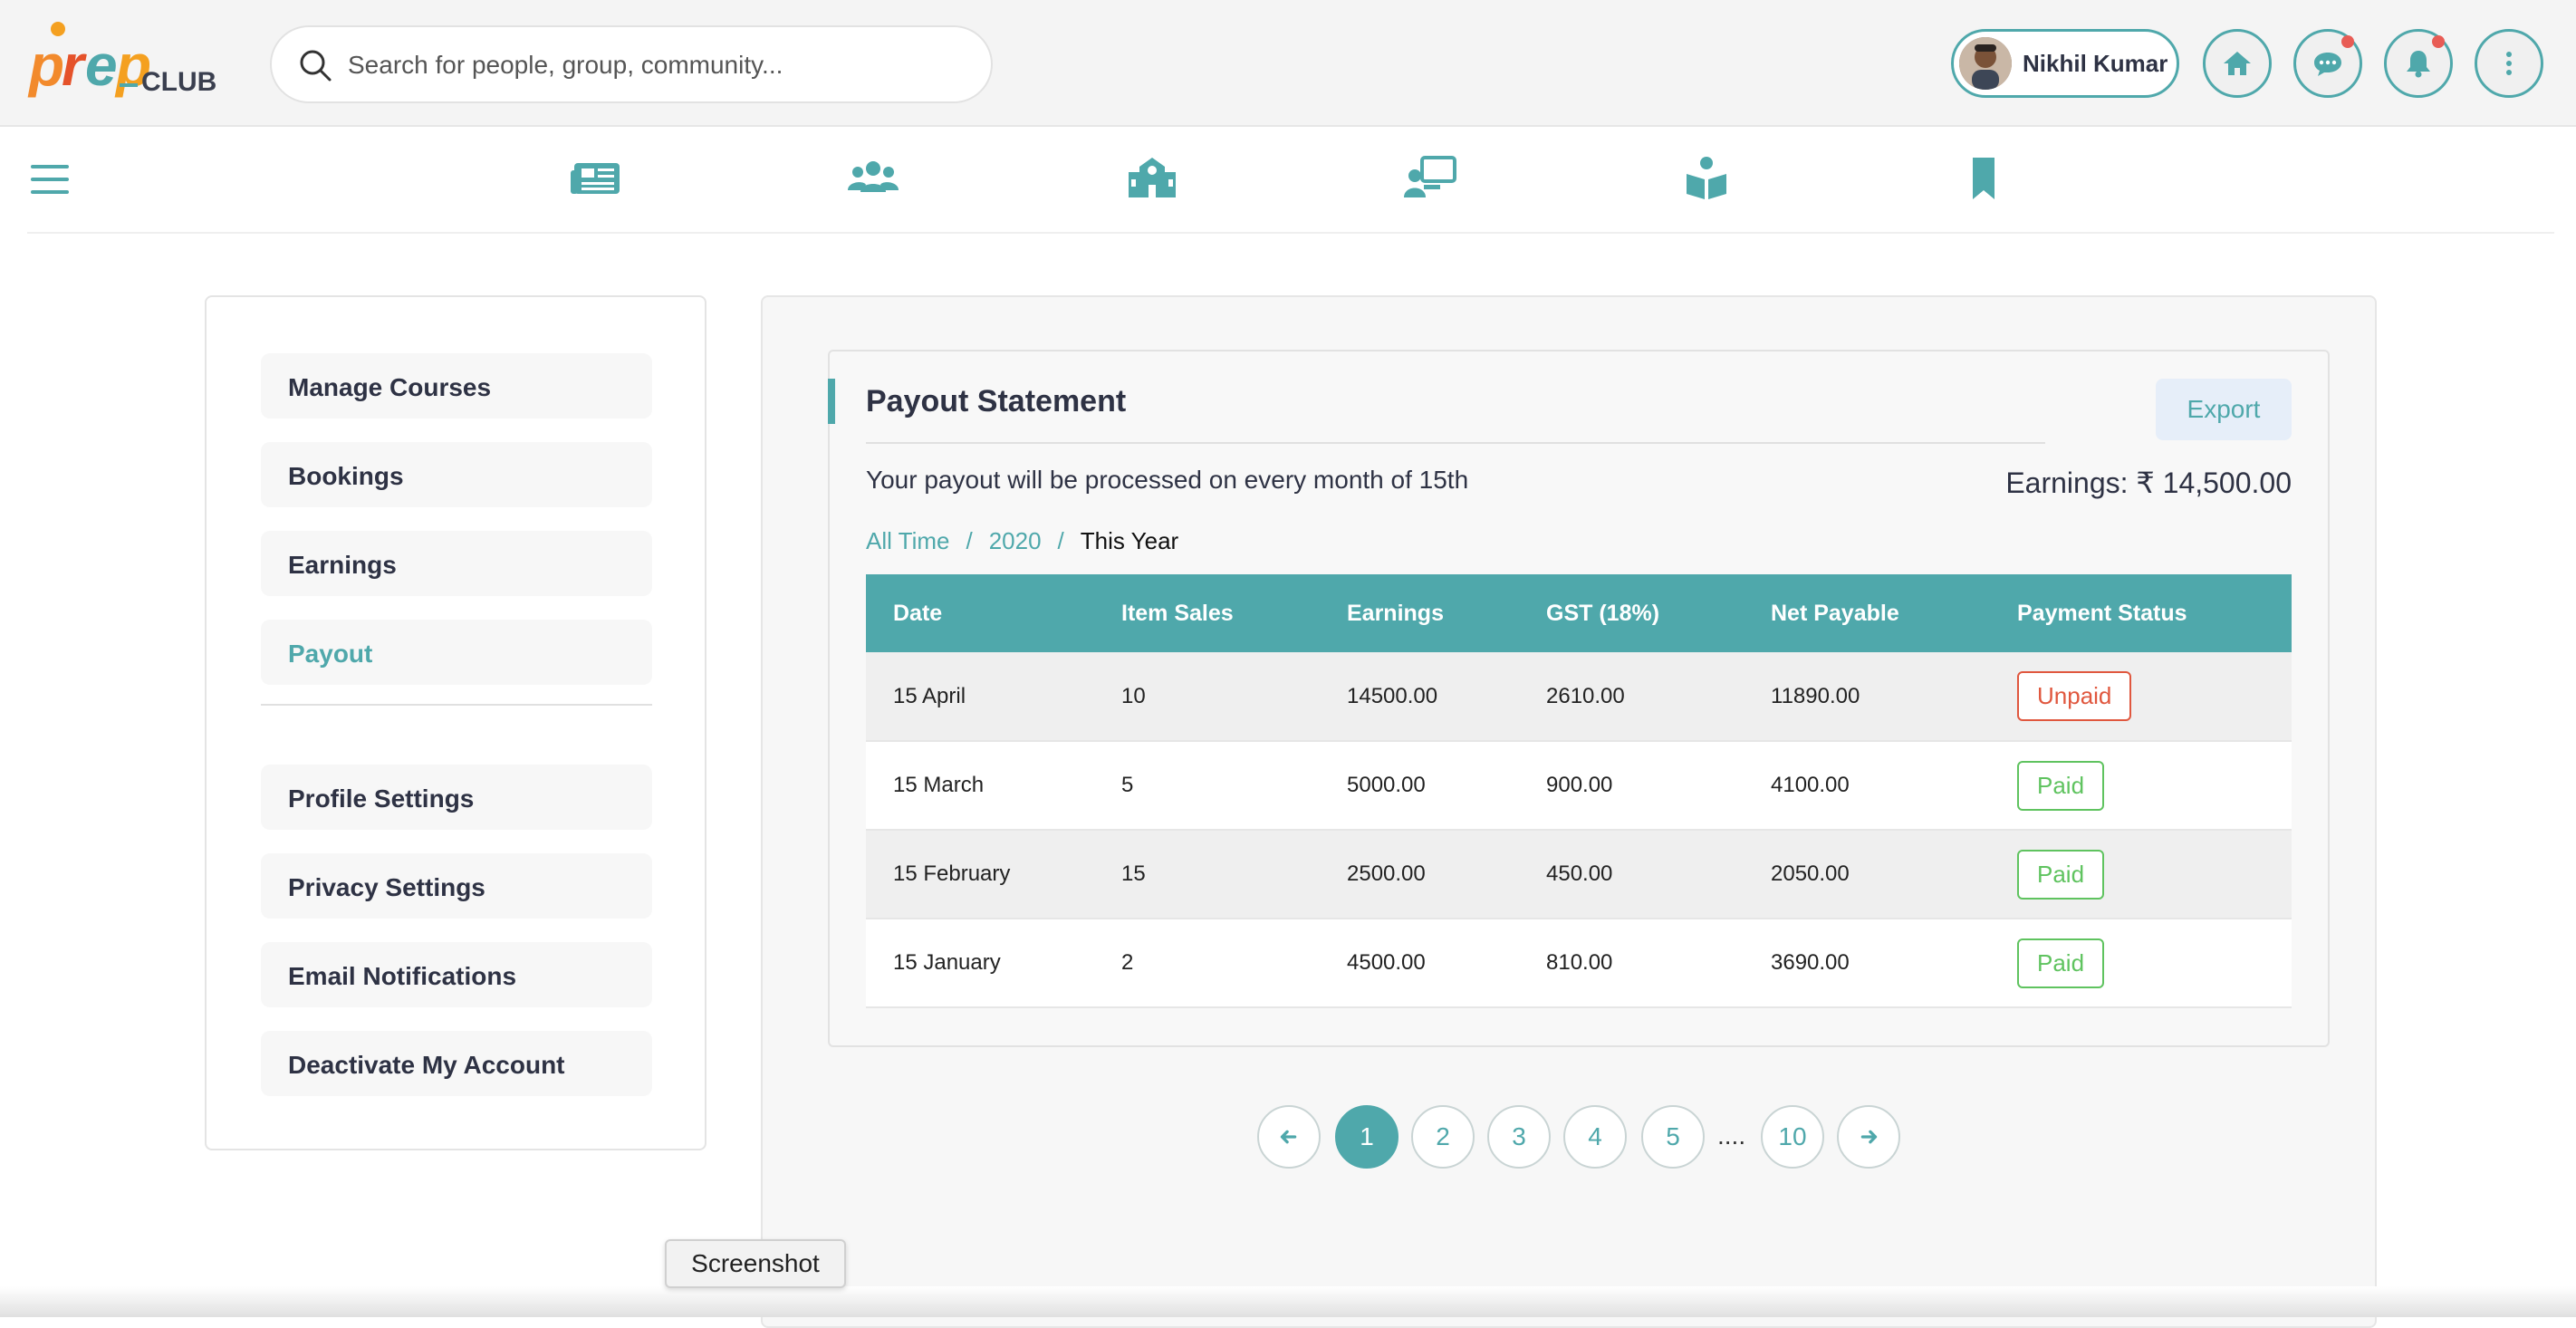 This screenshot has height=1328, width=2576. I want to click on book-reader-icon, so click(1706, 178).